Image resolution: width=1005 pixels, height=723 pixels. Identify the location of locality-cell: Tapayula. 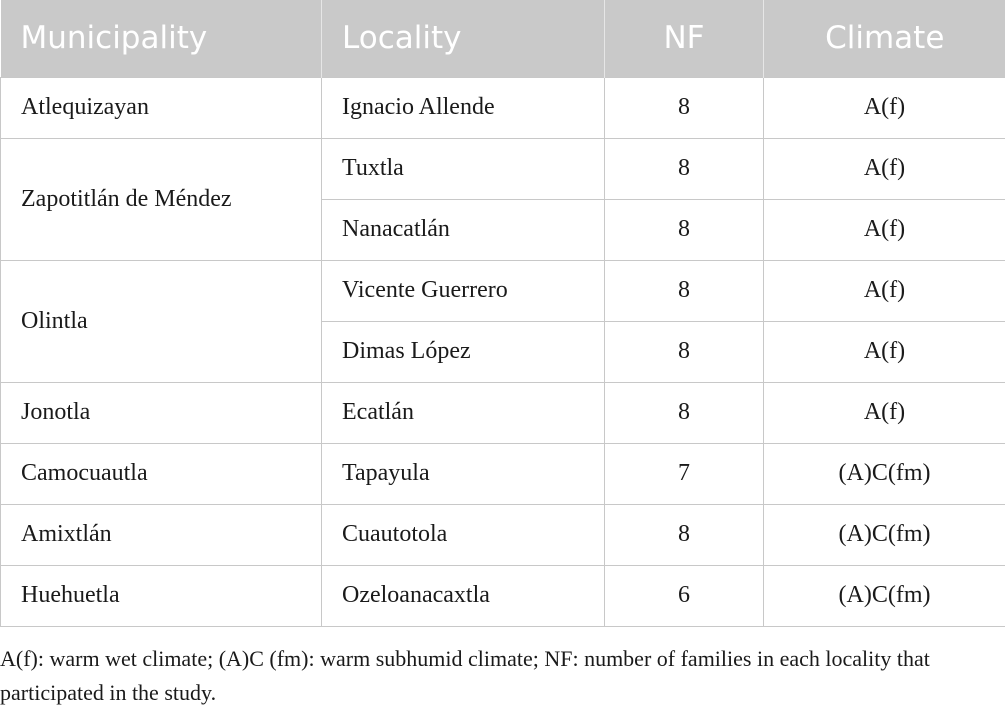
(463, 473).